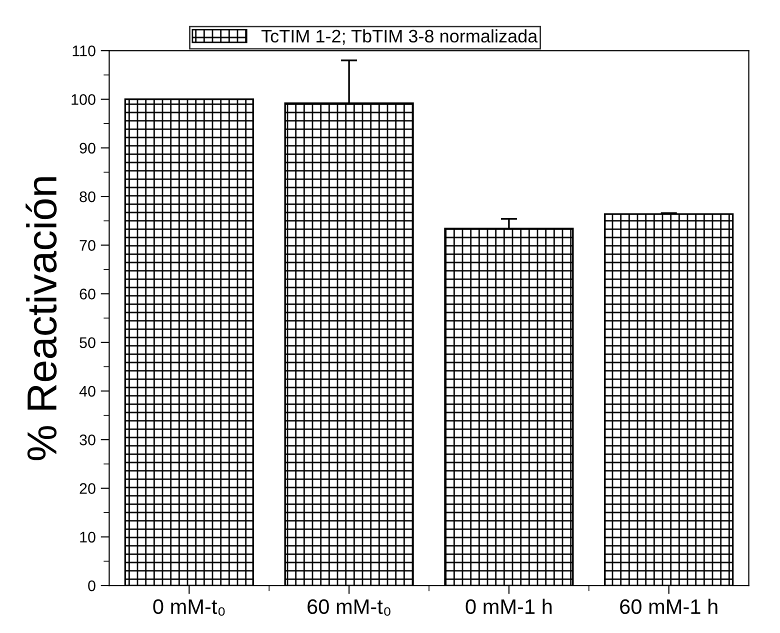  What do you see at coordinates (88, 196) in the screenshot?
I see `y-tick-label: 80` at bounding box center [88, 196].